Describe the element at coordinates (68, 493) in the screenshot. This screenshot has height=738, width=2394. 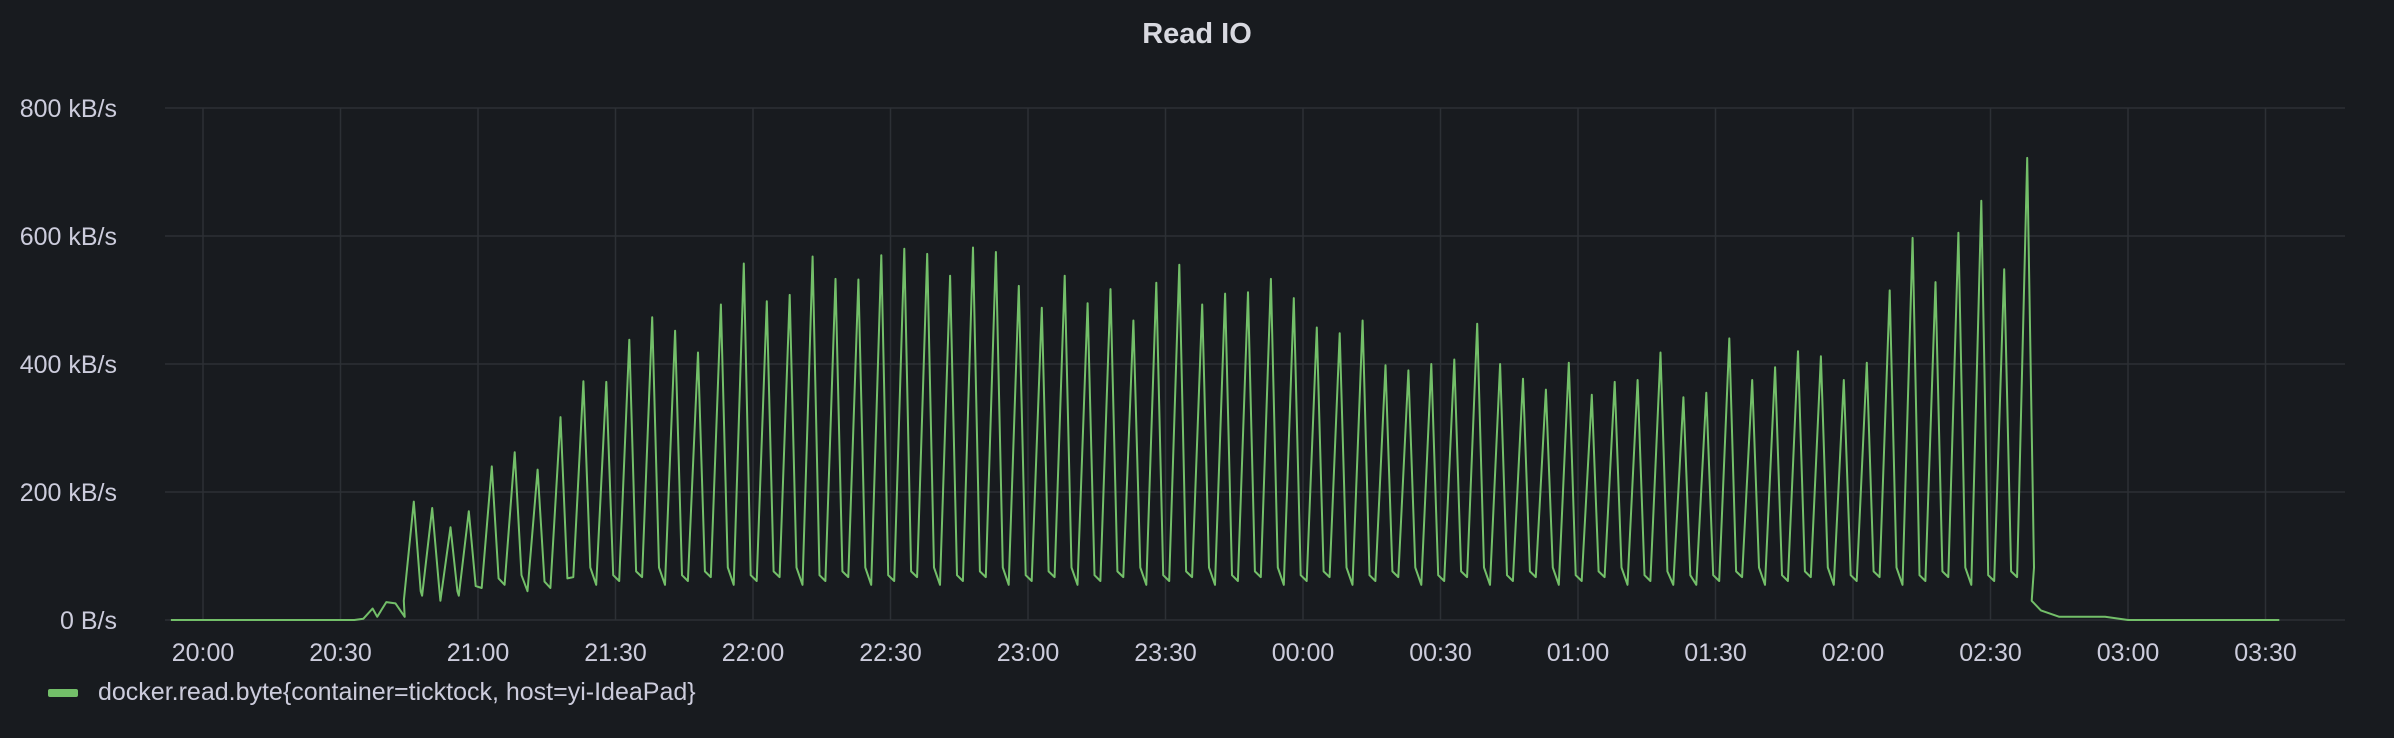
I see `y-tick-label: 200 kB/s` at that location.